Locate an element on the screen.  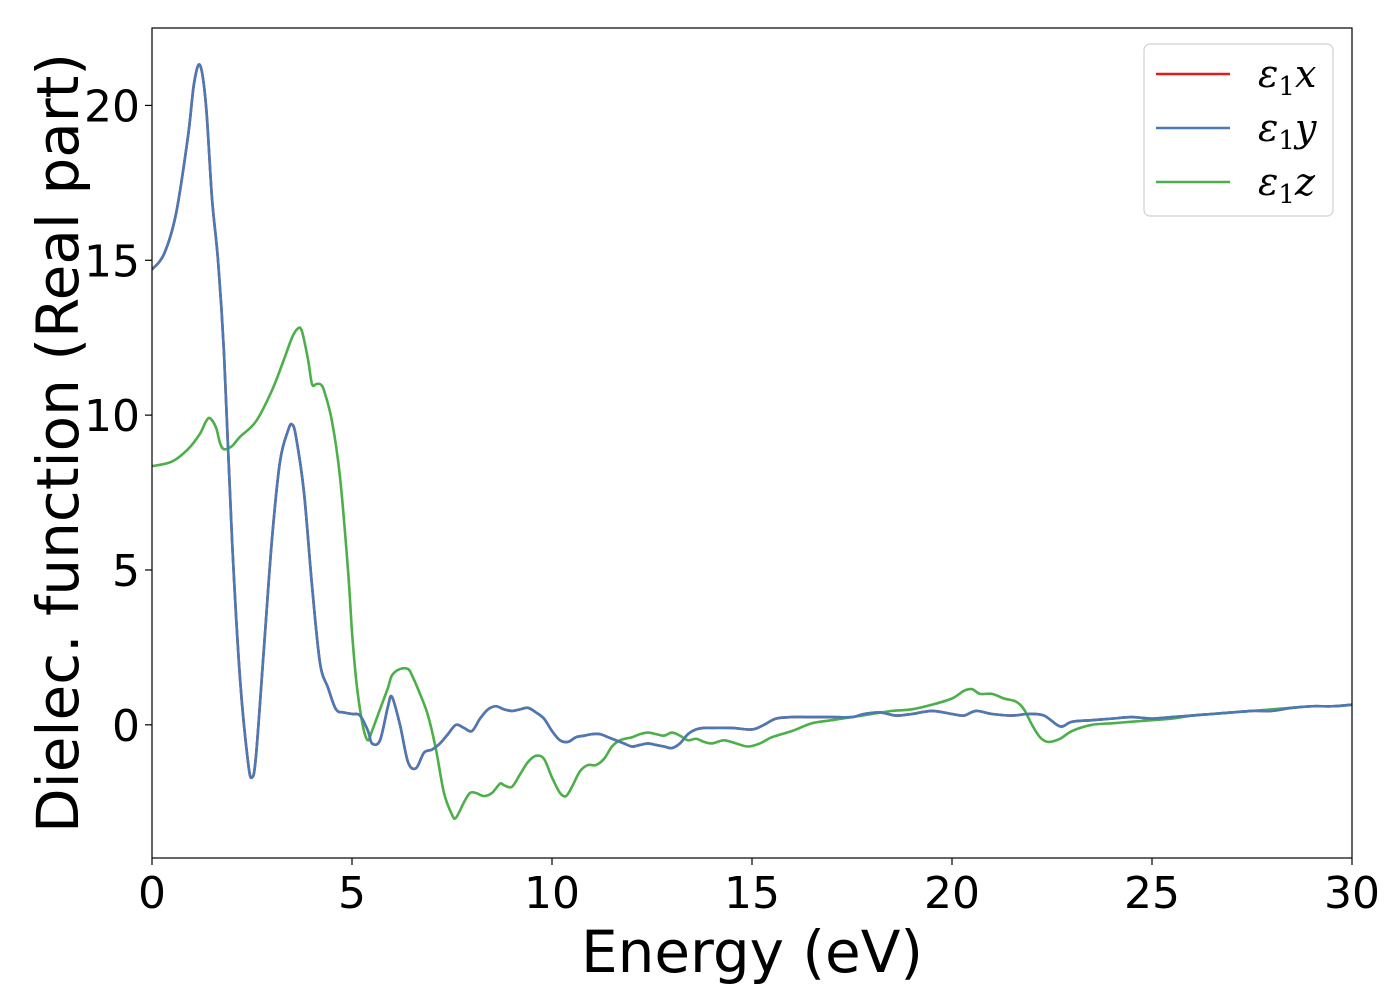
y-tick-label: 20 is located at coordinates (112, 106).